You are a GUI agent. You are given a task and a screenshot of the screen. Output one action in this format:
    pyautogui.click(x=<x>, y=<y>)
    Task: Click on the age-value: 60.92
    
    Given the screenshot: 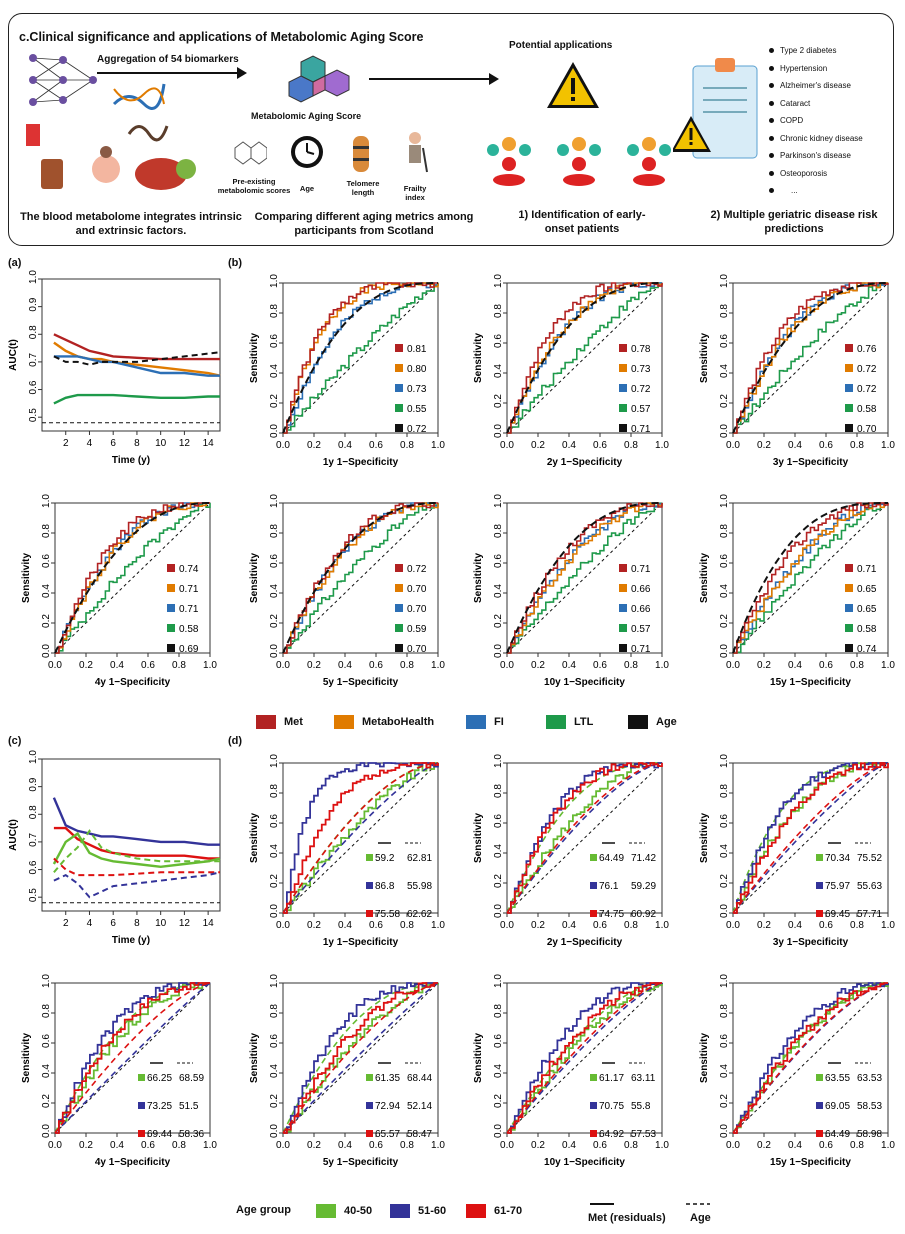 What is the action you would take?
    pyautogui.click(x=643, y=914)
    